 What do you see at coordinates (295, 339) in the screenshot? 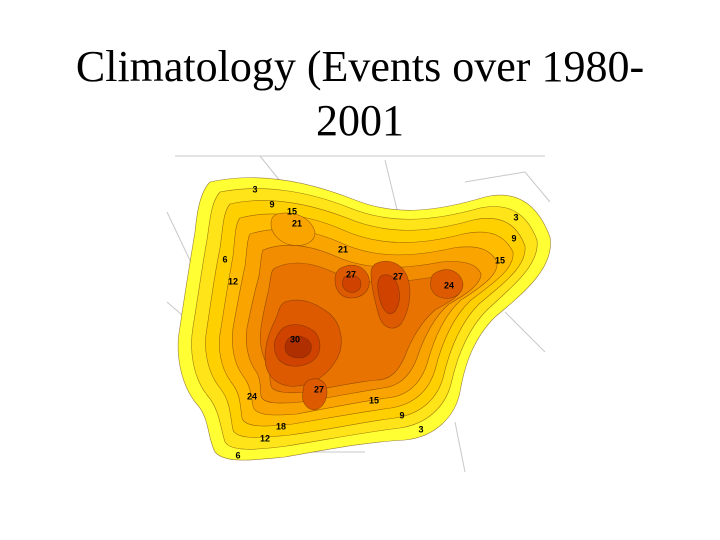
I see `contour-label: 30` at bounding box center [295, 339].